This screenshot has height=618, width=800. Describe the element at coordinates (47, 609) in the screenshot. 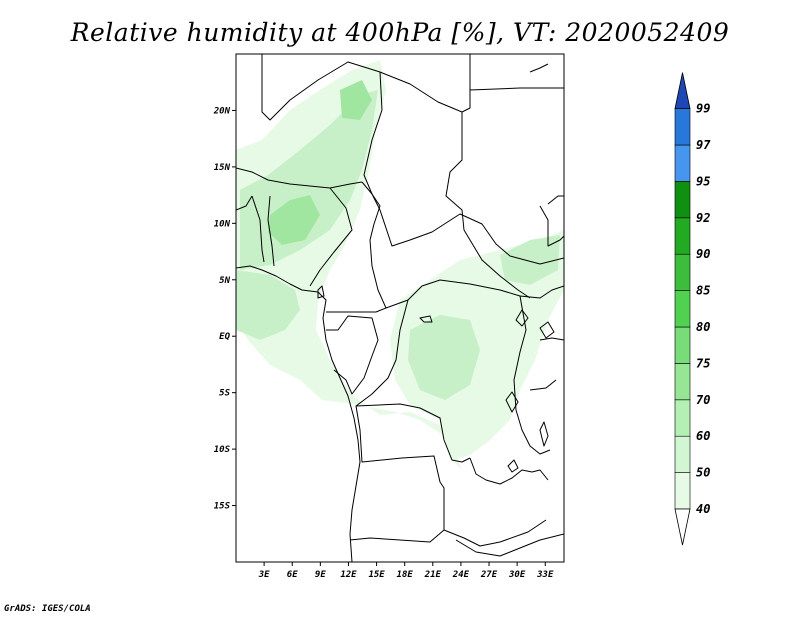

I see `grads-credit: GrADS: IGES/COLA` at that location.